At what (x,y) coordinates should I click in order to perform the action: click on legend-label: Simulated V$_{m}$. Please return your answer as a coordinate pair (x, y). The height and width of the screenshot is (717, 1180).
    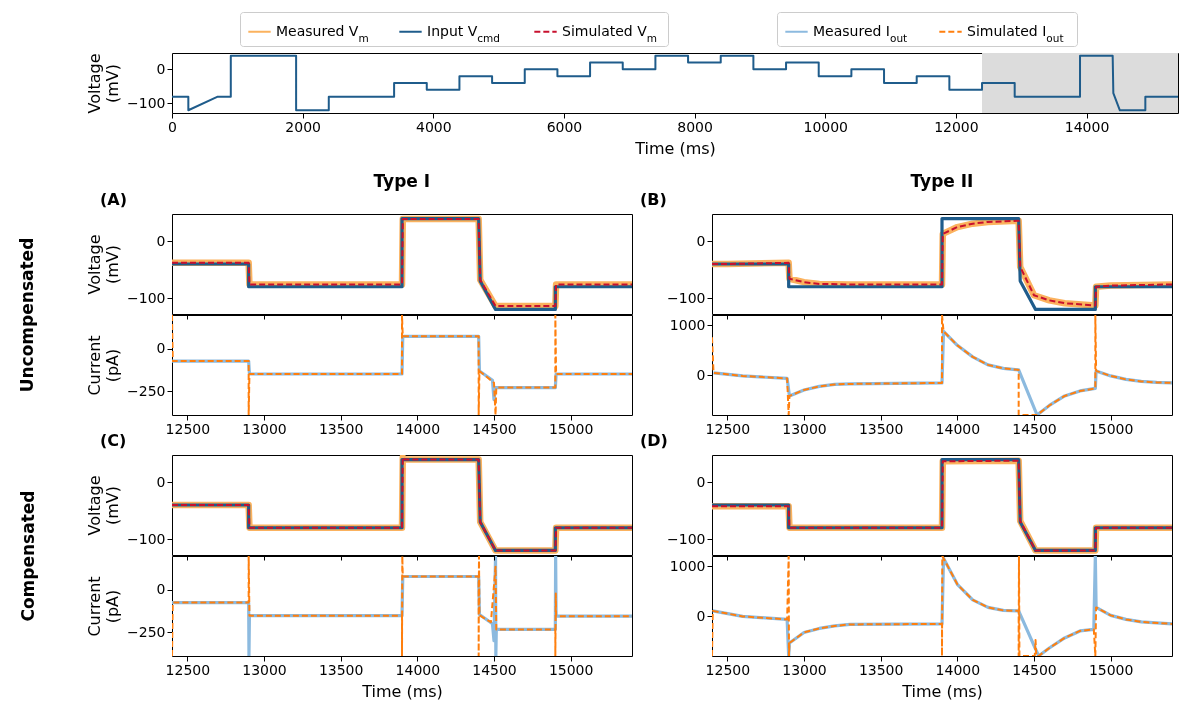
    Looking at the image, I should click on (610, 33).